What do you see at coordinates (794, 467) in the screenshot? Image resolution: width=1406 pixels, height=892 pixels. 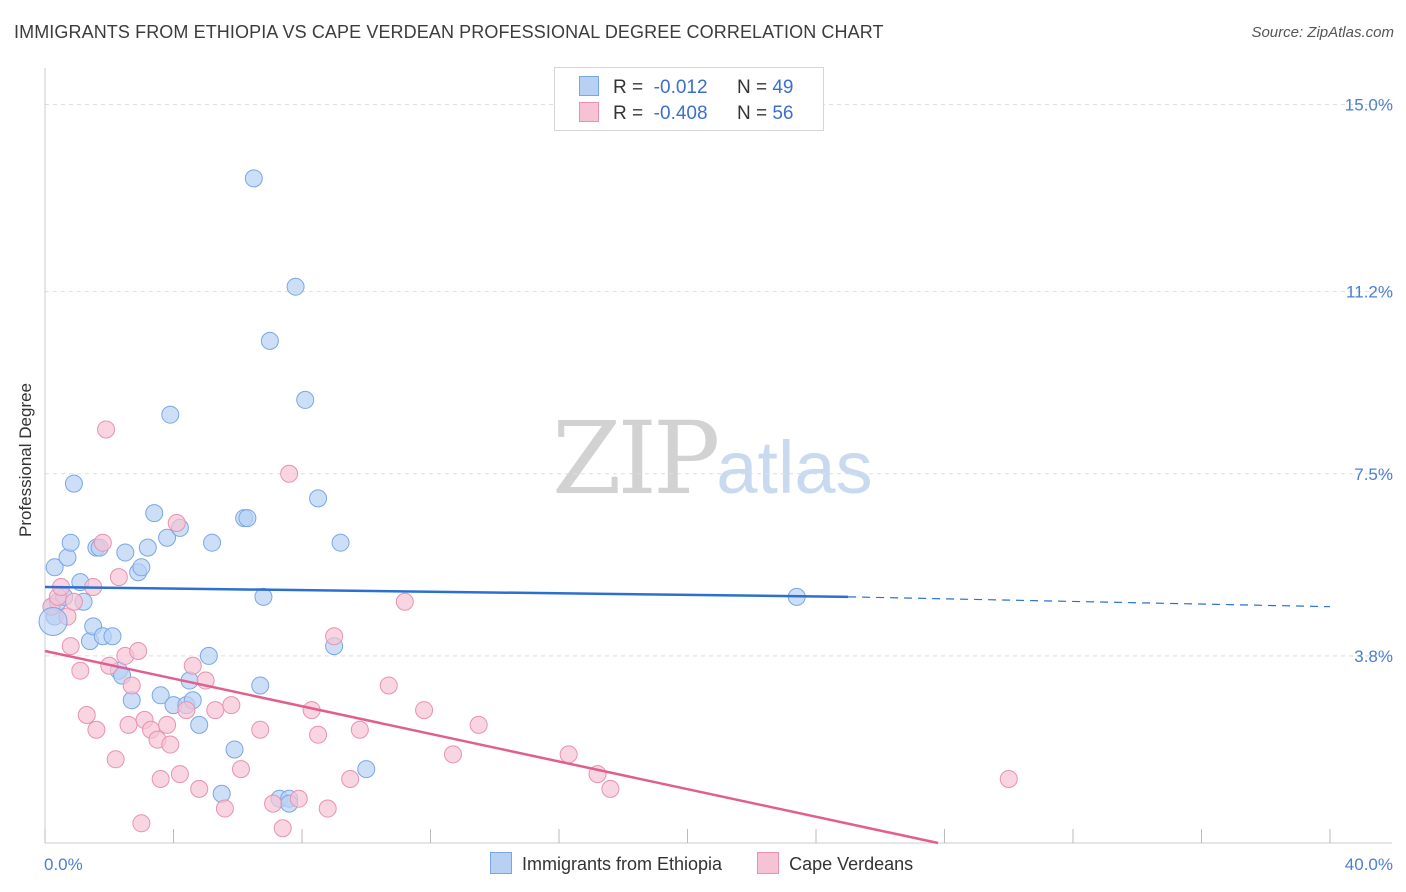 I see `watermark-atlas: atlas` at bounding box center [794, 467].